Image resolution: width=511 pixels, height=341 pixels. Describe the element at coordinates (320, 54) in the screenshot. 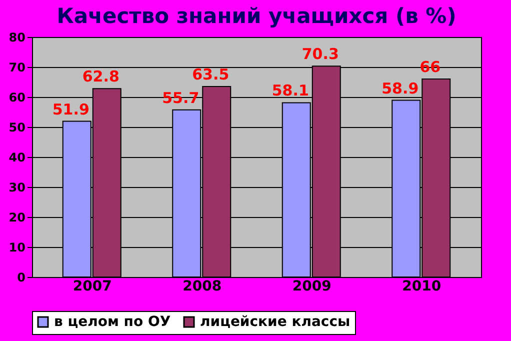

I see `data-label: 70.3` at that location.